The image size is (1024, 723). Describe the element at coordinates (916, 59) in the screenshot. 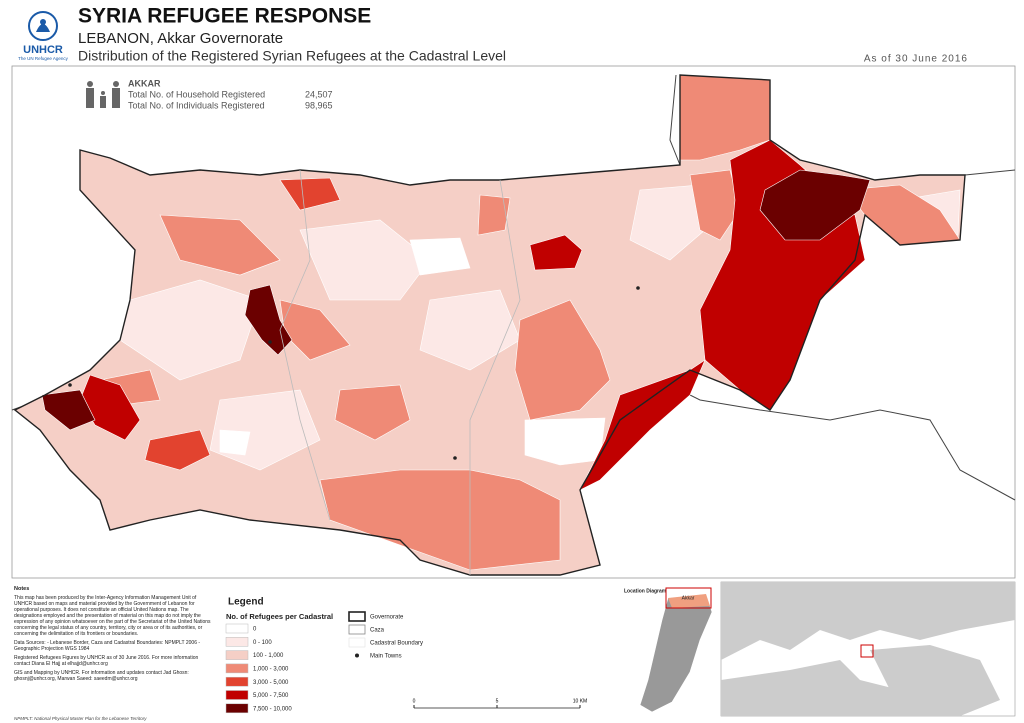

I see `date: As of 30 June 2016` at that location.